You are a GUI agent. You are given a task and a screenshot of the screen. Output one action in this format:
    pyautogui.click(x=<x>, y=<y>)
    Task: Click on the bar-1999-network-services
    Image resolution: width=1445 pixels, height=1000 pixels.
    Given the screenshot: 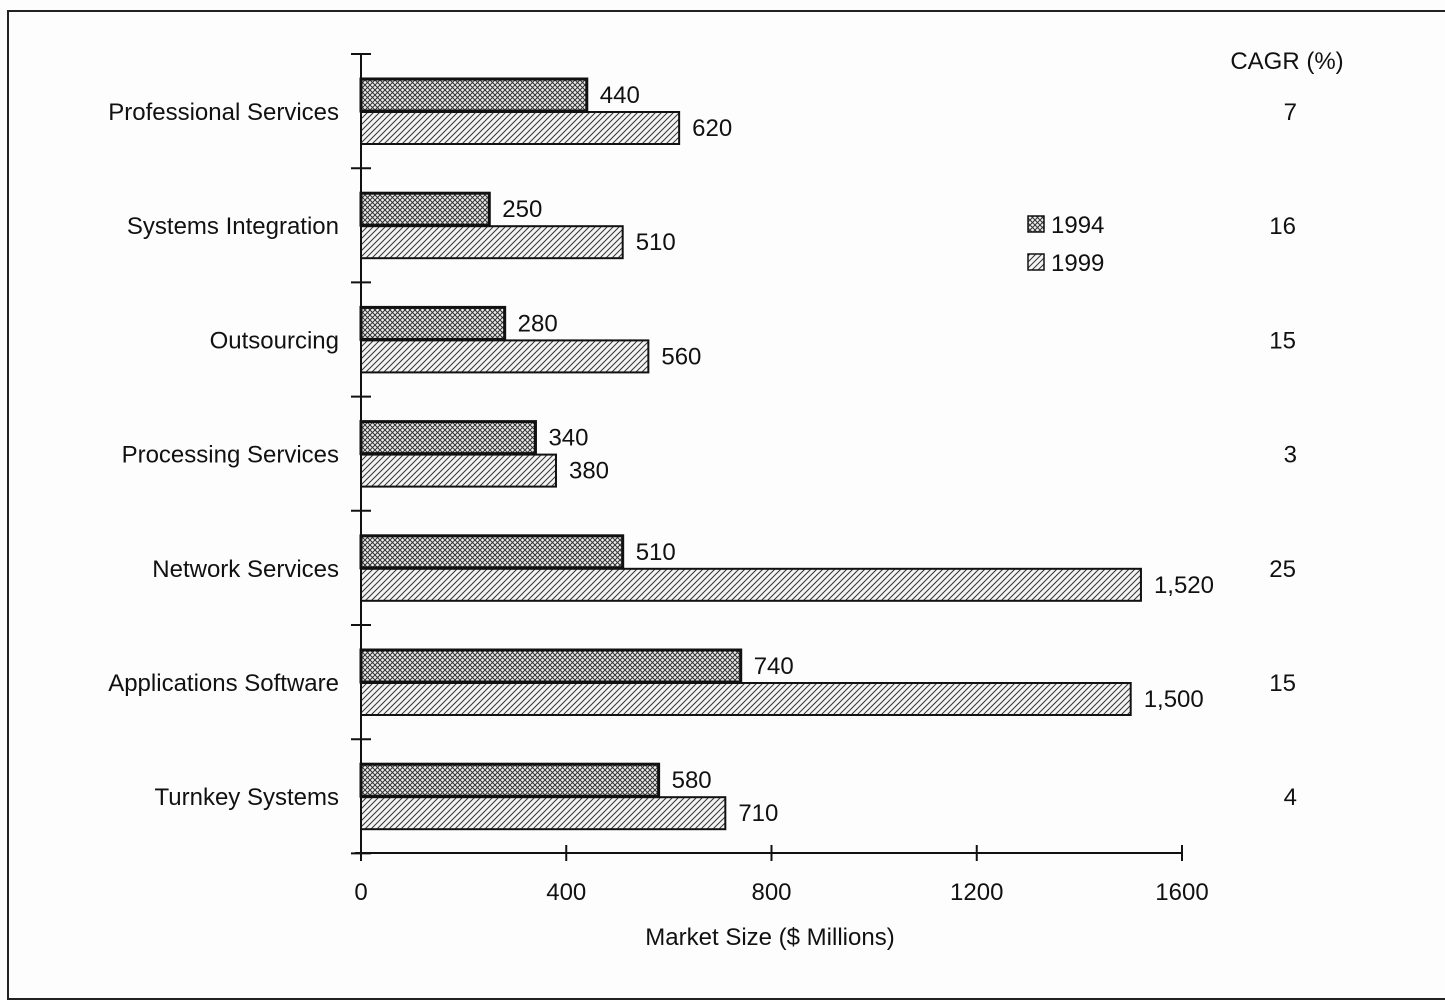 What is the action you would take?
    pyautogui.click(x=751, y=584)
    